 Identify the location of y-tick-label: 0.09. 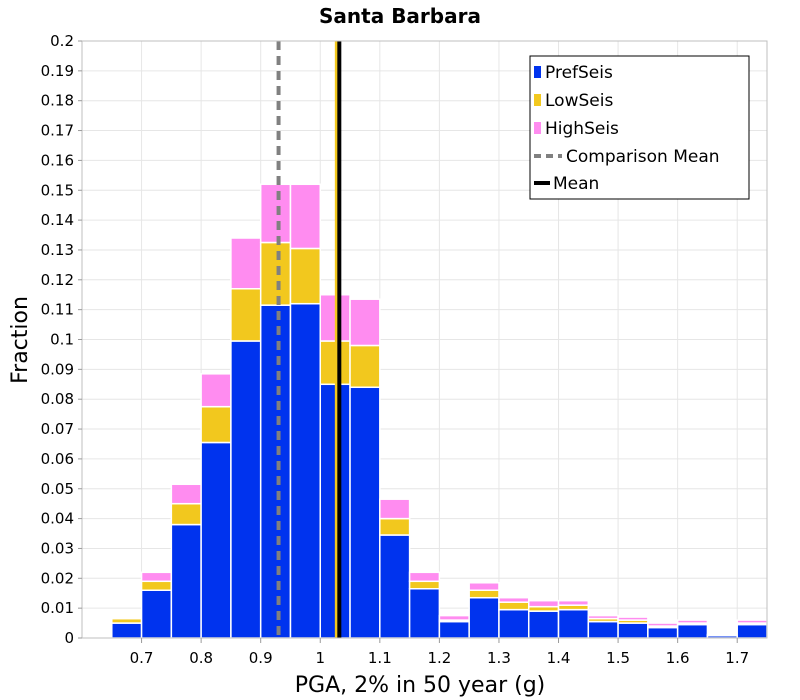
(57, 369).